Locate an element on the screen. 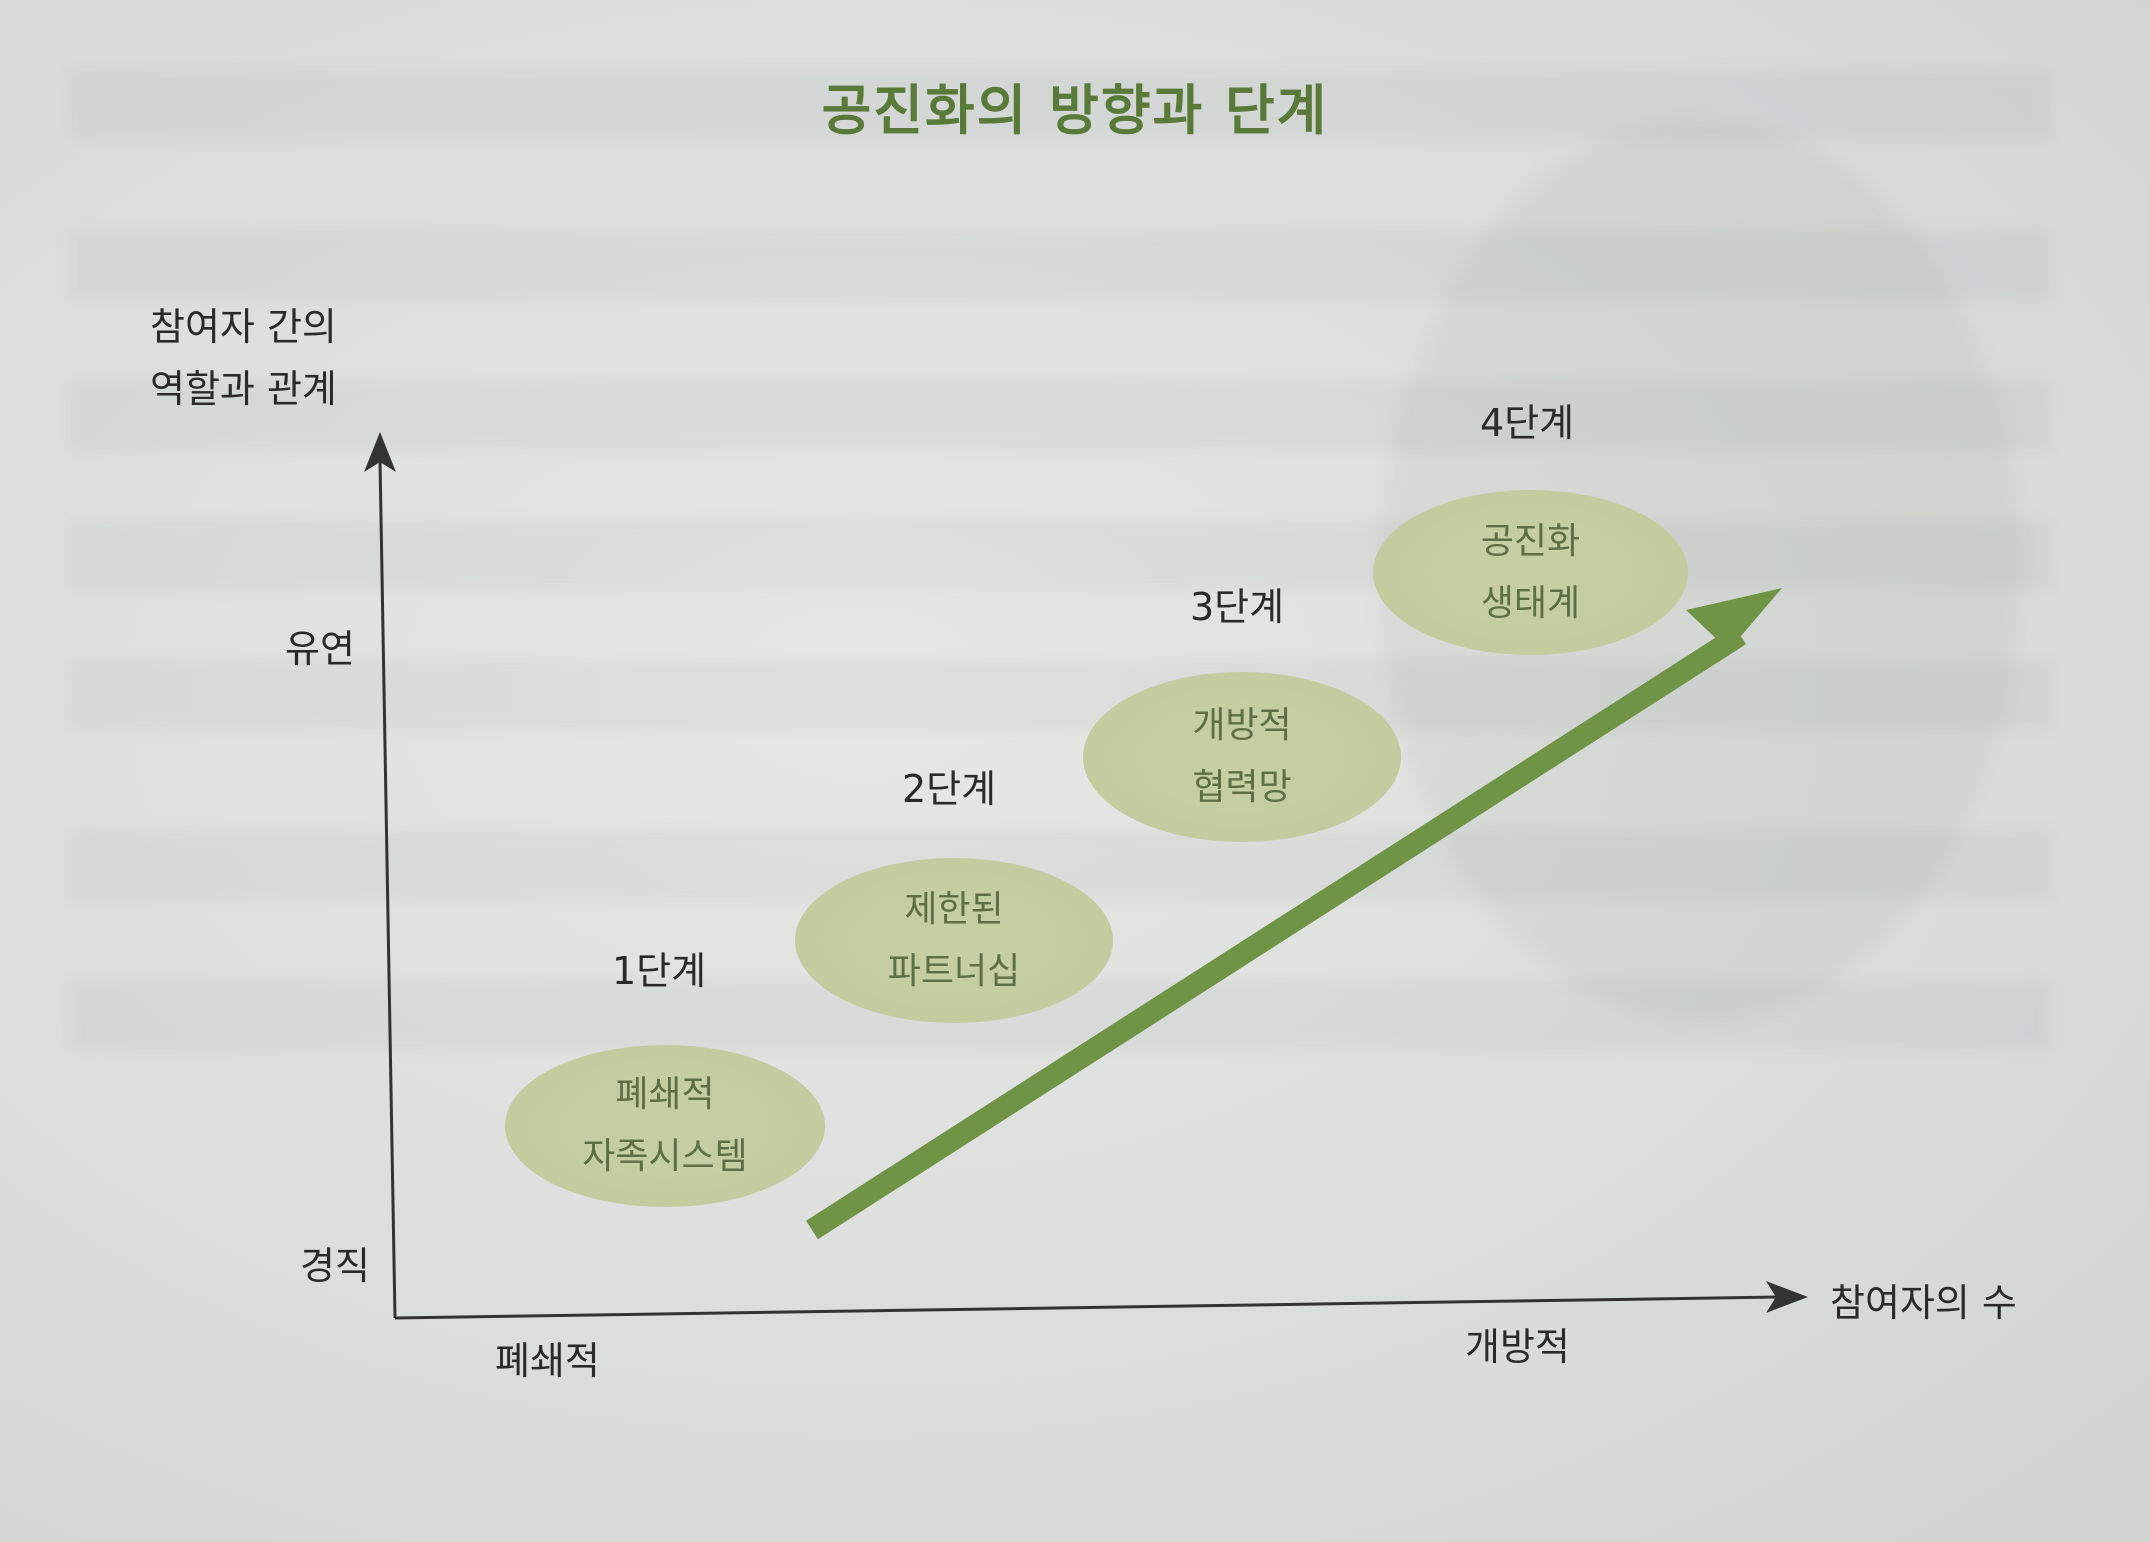 This screenshot has width=2150, height=1542. stage-1-ellipse: 폐쇄적 자족시스템 is located at coordinates (665, 1126).